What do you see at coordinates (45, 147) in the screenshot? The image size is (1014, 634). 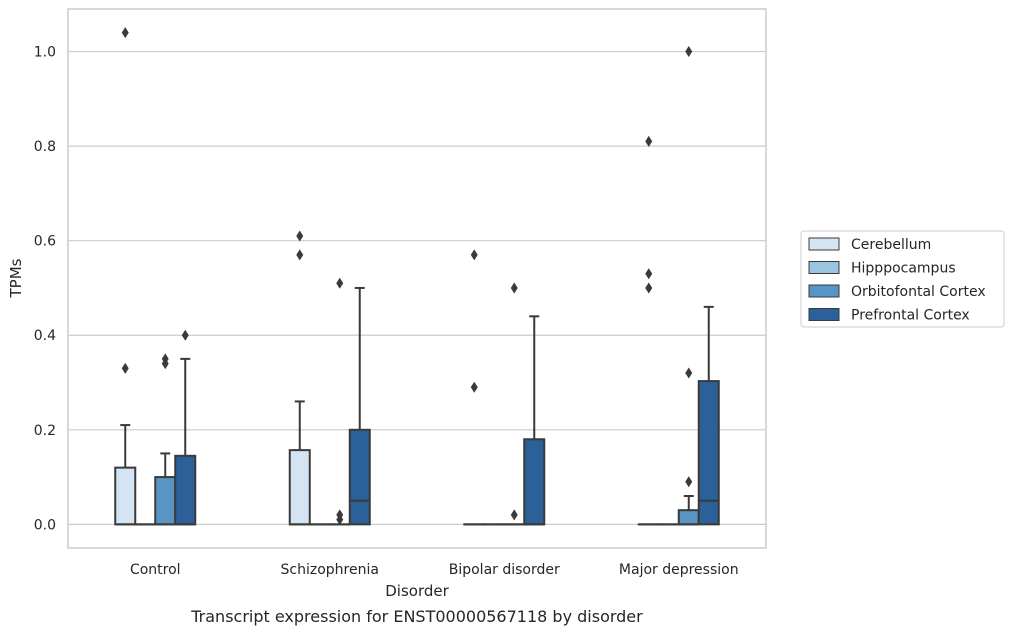 I see `y-tick-label: 0.8` at bounding box center [45, 147].